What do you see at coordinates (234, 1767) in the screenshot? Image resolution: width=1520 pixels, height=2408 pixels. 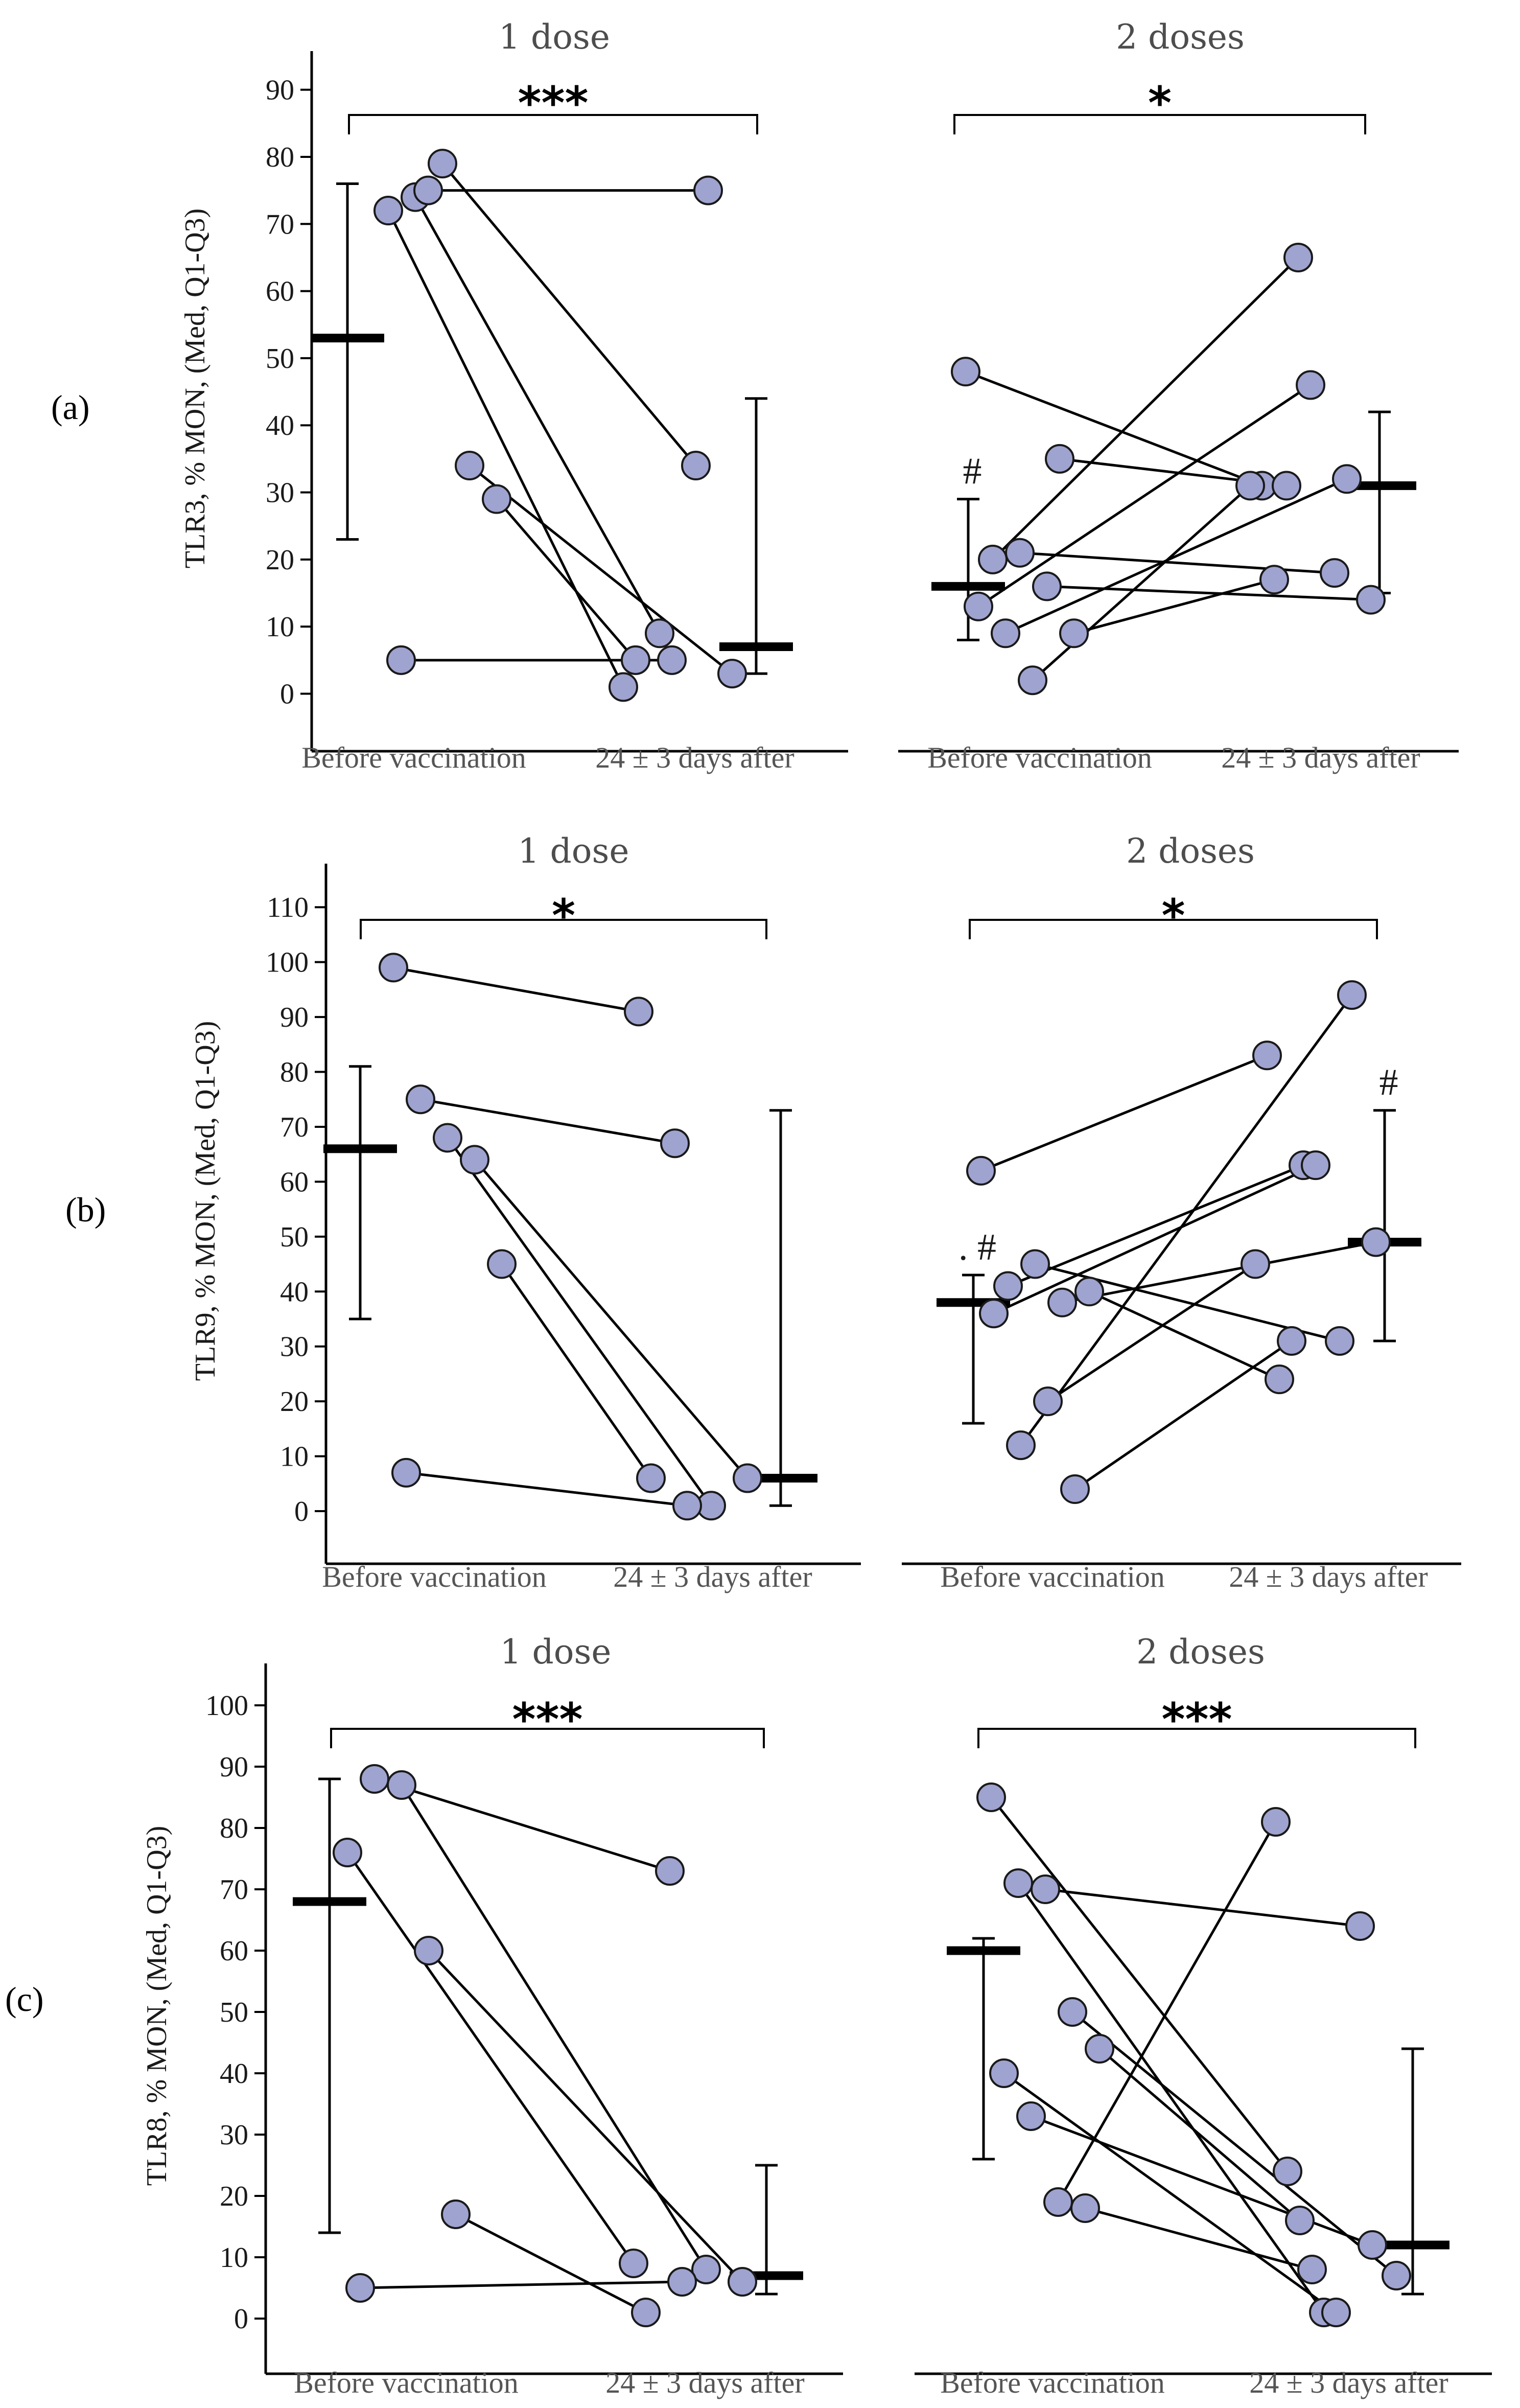 I see `y-tick-label: 90` at bounding box center [234, 1767].